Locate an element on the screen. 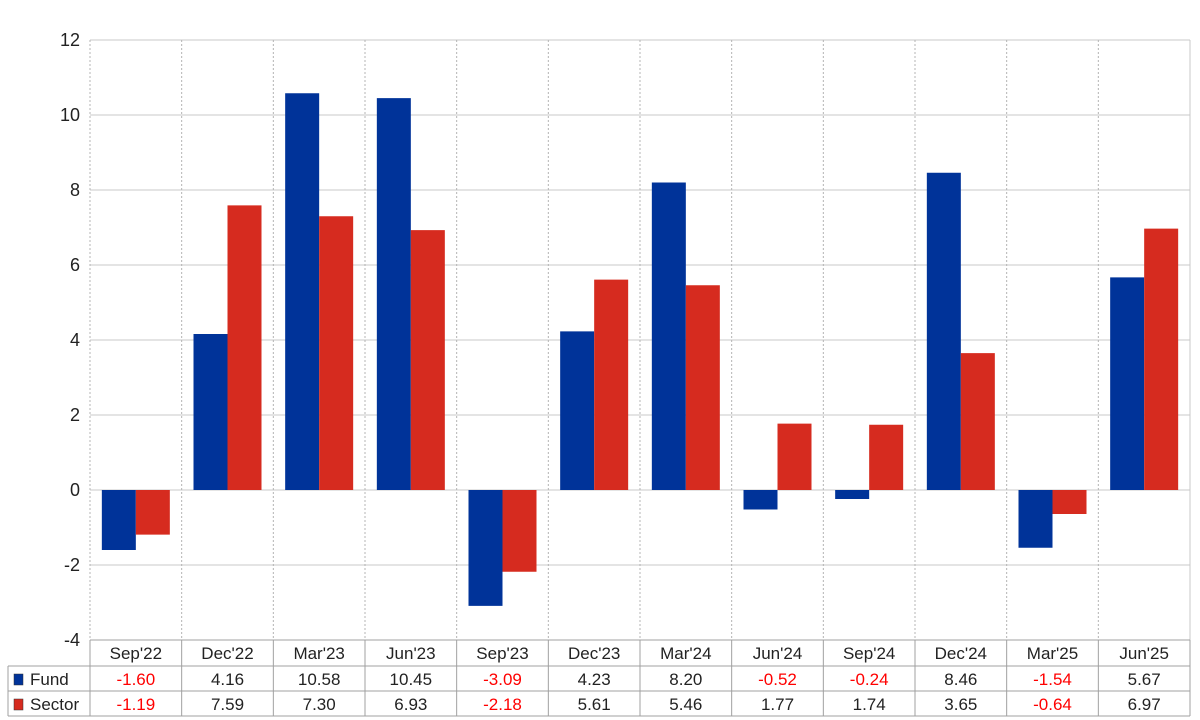 Image resolution: width=1200 pixels, height=720 pixels. data-label-sector: 3.65 is located at coordinates (960, 704).